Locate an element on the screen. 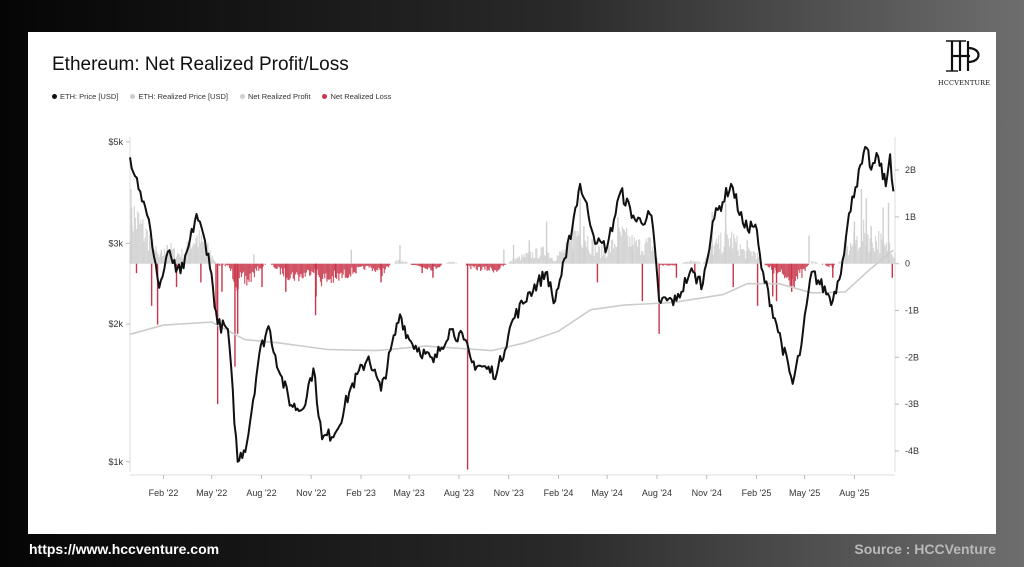  legend-item-loss: Net Realized Loss is located at coordinates (356, 96).